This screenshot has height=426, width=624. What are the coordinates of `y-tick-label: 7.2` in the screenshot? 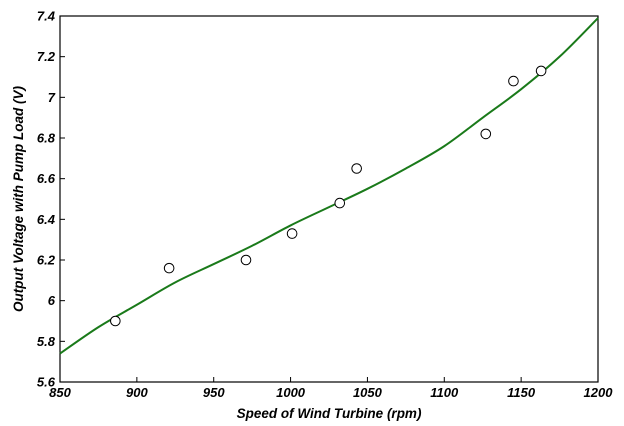 It's located at (46, 56).